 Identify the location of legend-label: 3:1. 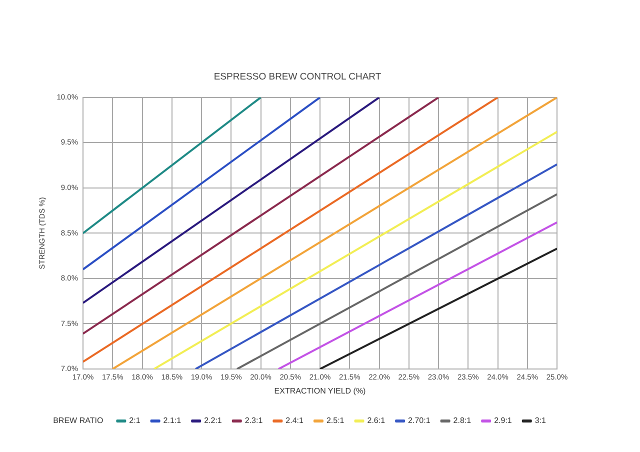
(540, 421).